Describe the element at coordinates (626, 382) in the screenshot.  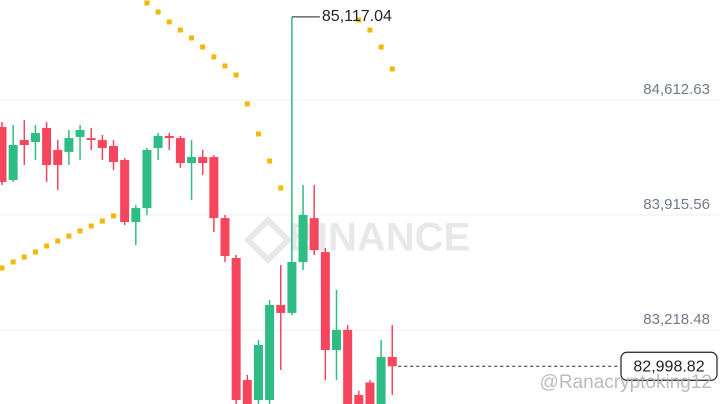
I see `credit: @Ranacryptoking12` at that location.